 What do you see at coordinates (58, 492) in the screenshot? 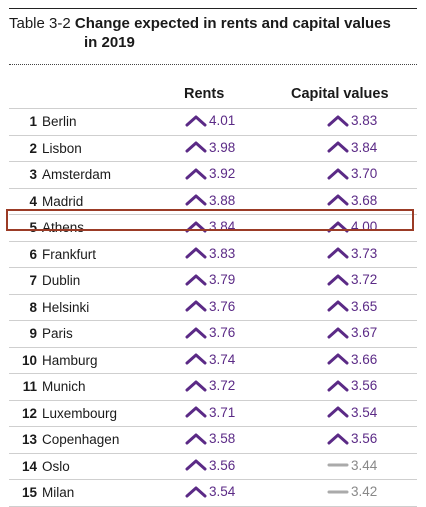
I see `city-name: Milan` at bounding box center [58, 492].